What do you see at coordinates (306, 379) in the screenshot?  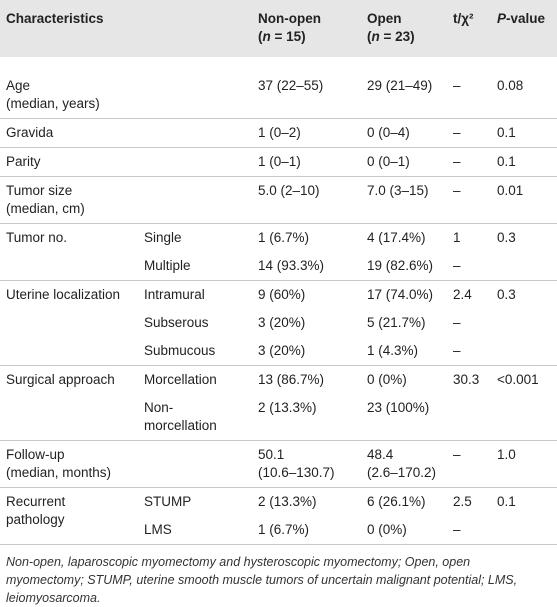 I see `value-cell: 13 (86.7%)` at bounding box center [306, 379].